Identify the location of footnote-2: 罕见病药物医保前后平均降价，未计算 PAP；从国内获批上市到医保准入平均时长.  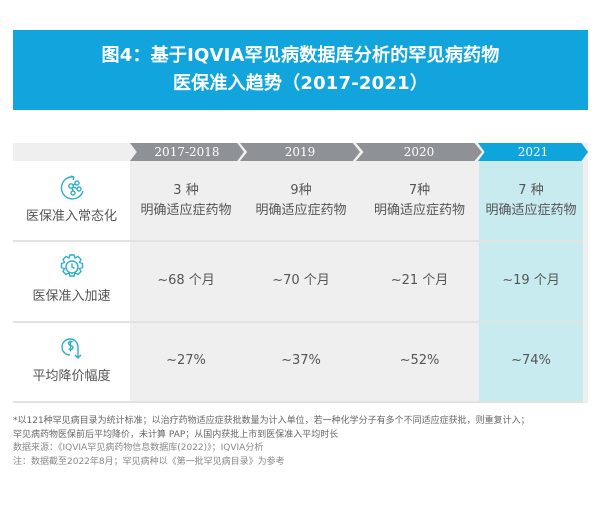
(176, 434).